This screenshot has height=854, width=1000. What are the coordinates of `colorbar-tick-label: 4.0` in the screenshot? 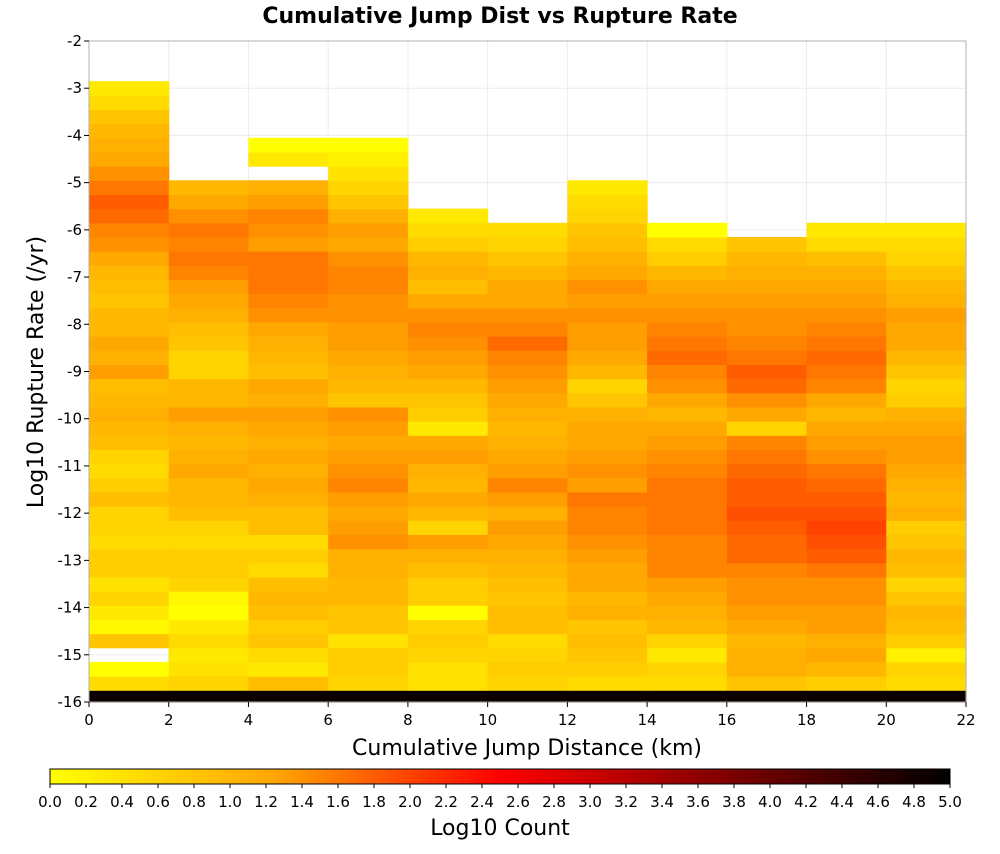 It's located at (770, 802).